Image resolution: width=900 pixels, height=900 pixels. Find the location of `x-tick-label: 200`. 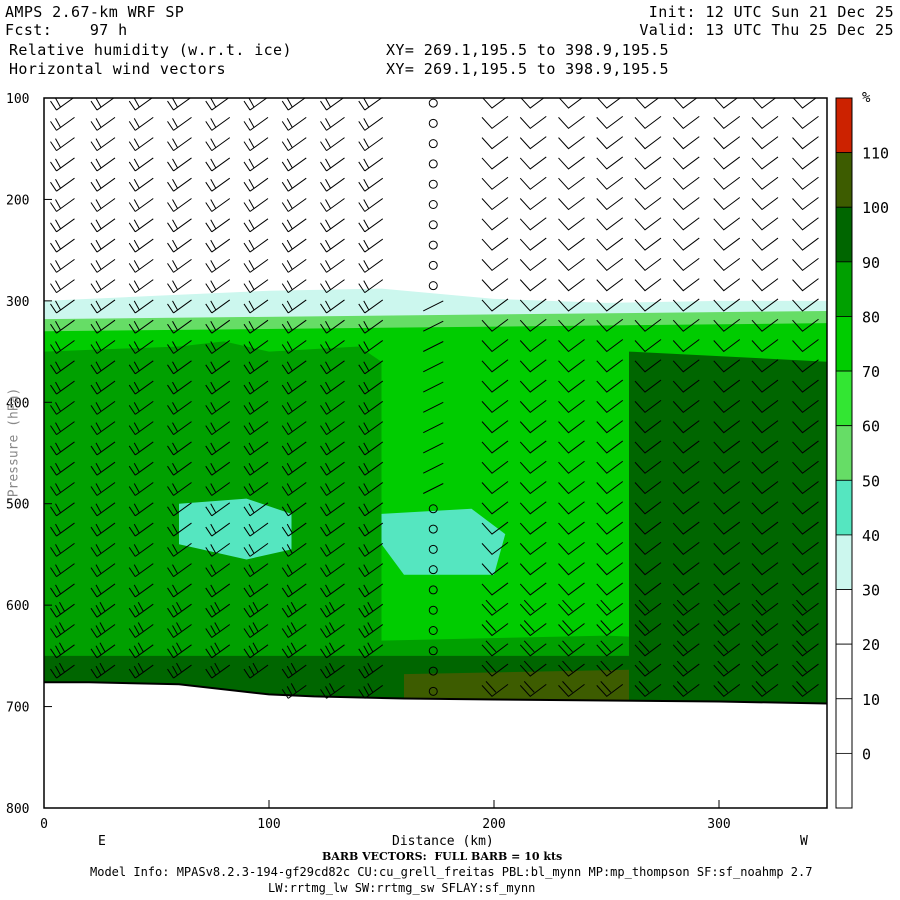

x-tick-label: 200 is located at coordinates (493, 824).